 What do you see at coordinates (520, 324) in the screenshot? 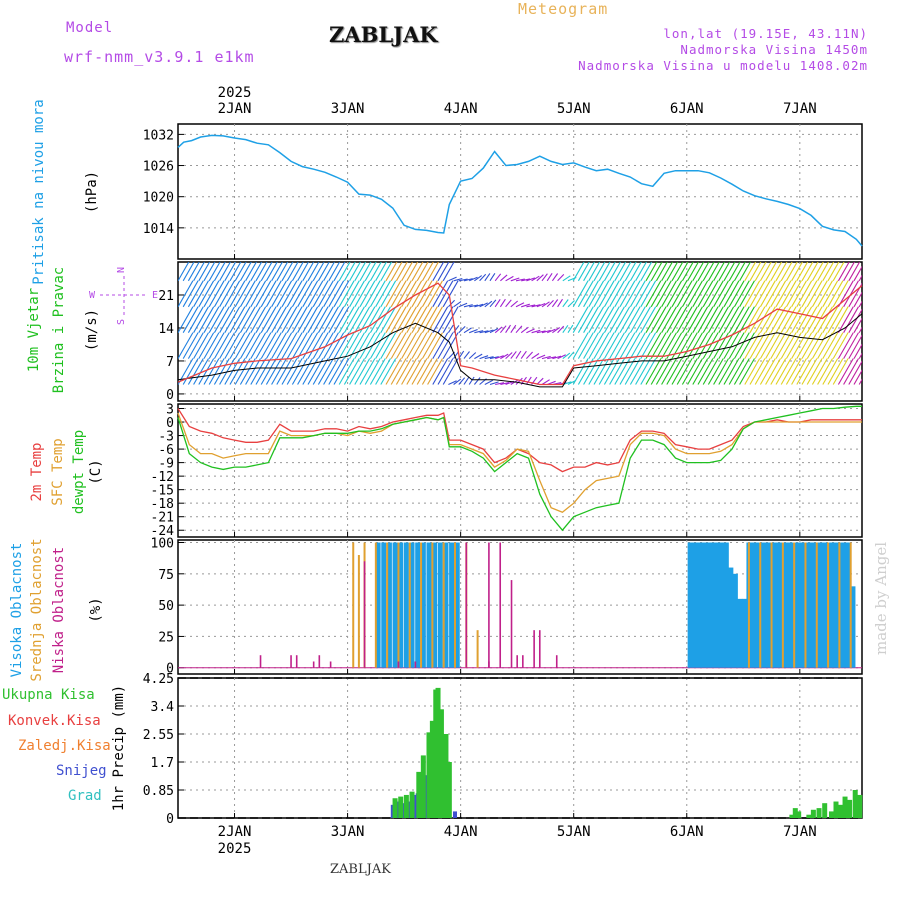
I see `wind-barbs` at bounding box center [520, 324].